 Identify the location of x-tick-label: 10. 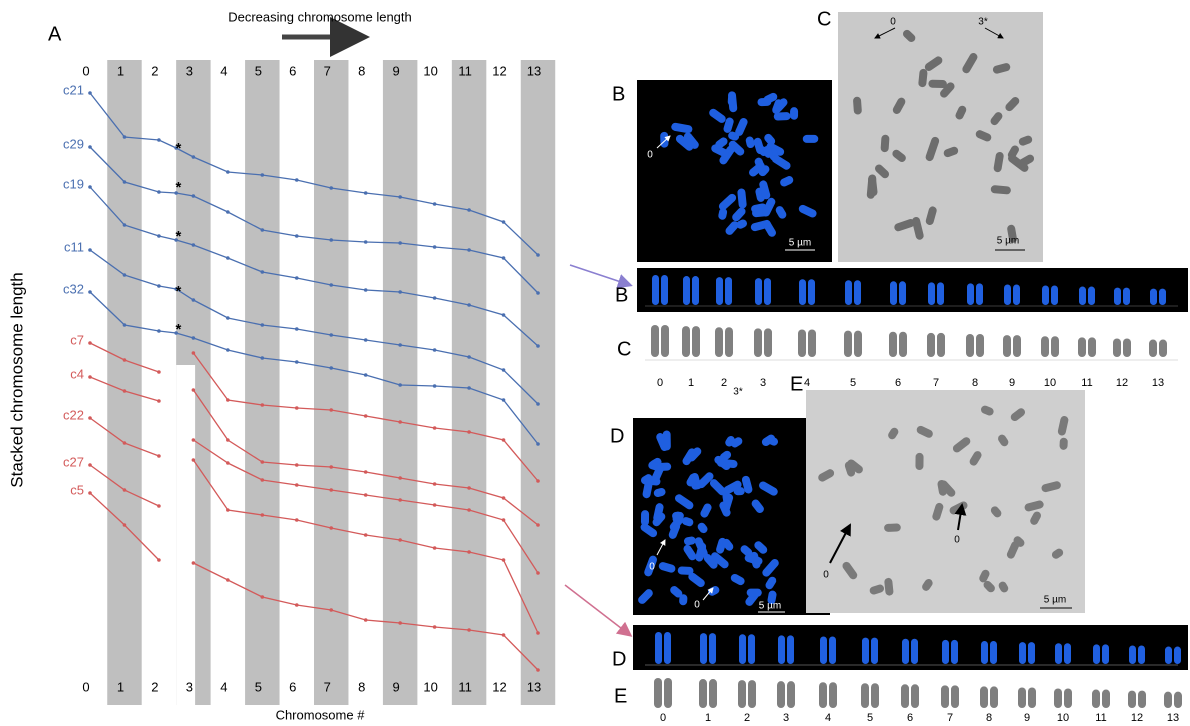
(430, 70).